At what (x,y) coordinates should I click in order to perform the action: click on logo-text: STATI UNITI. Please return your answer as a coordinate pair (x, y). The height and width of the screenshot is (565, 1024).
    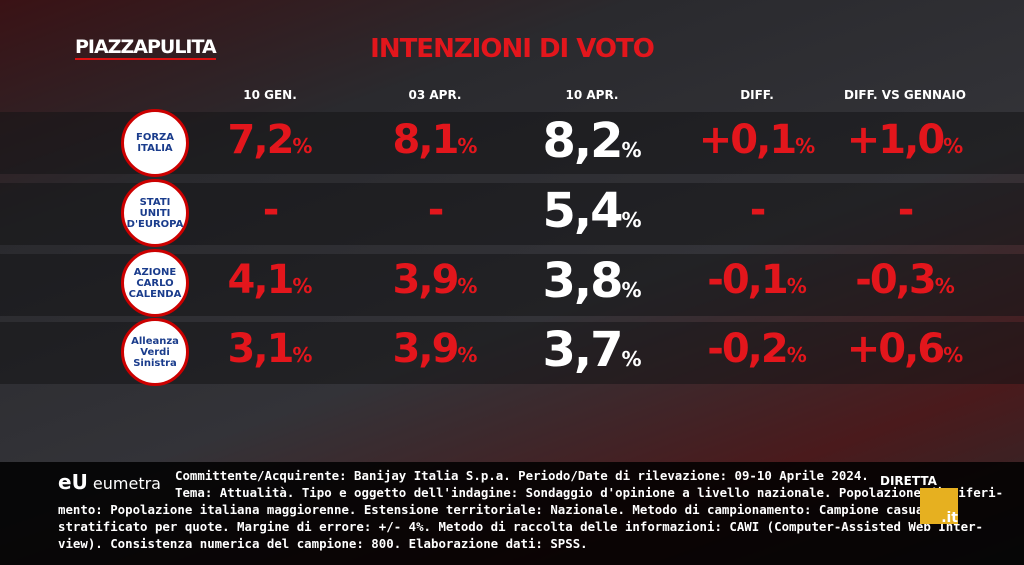
    Looking at the image, I should click on (155, 207).